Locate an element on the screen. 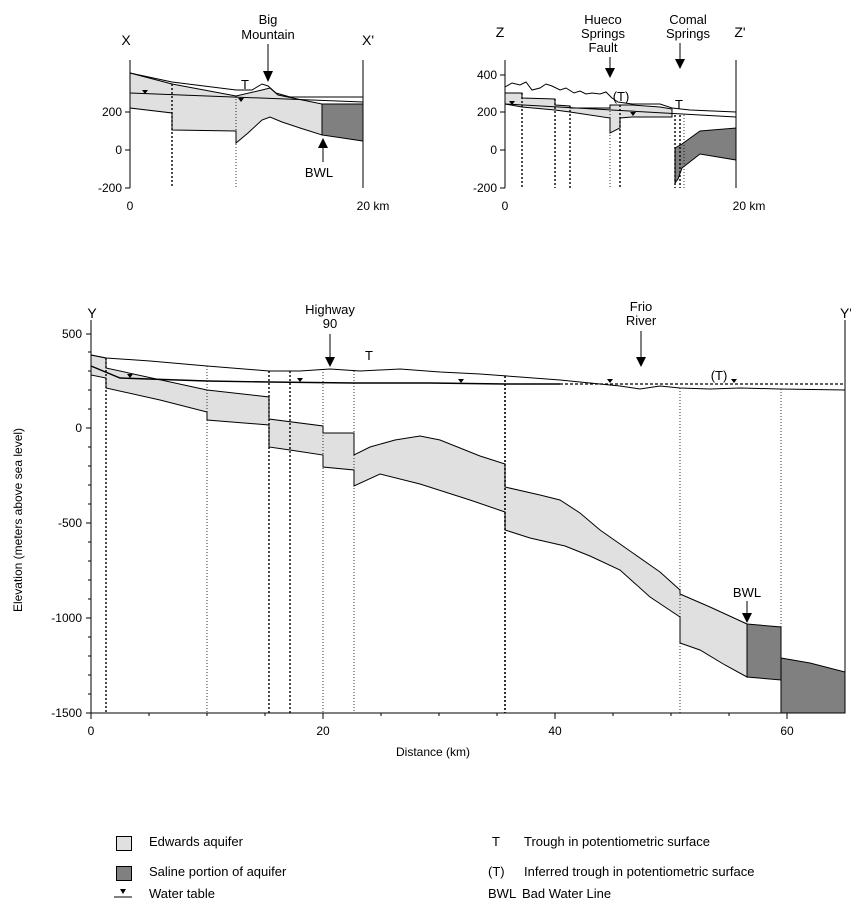  legend-label: Saline portion of aquifer is located at coordinates (218, 871).